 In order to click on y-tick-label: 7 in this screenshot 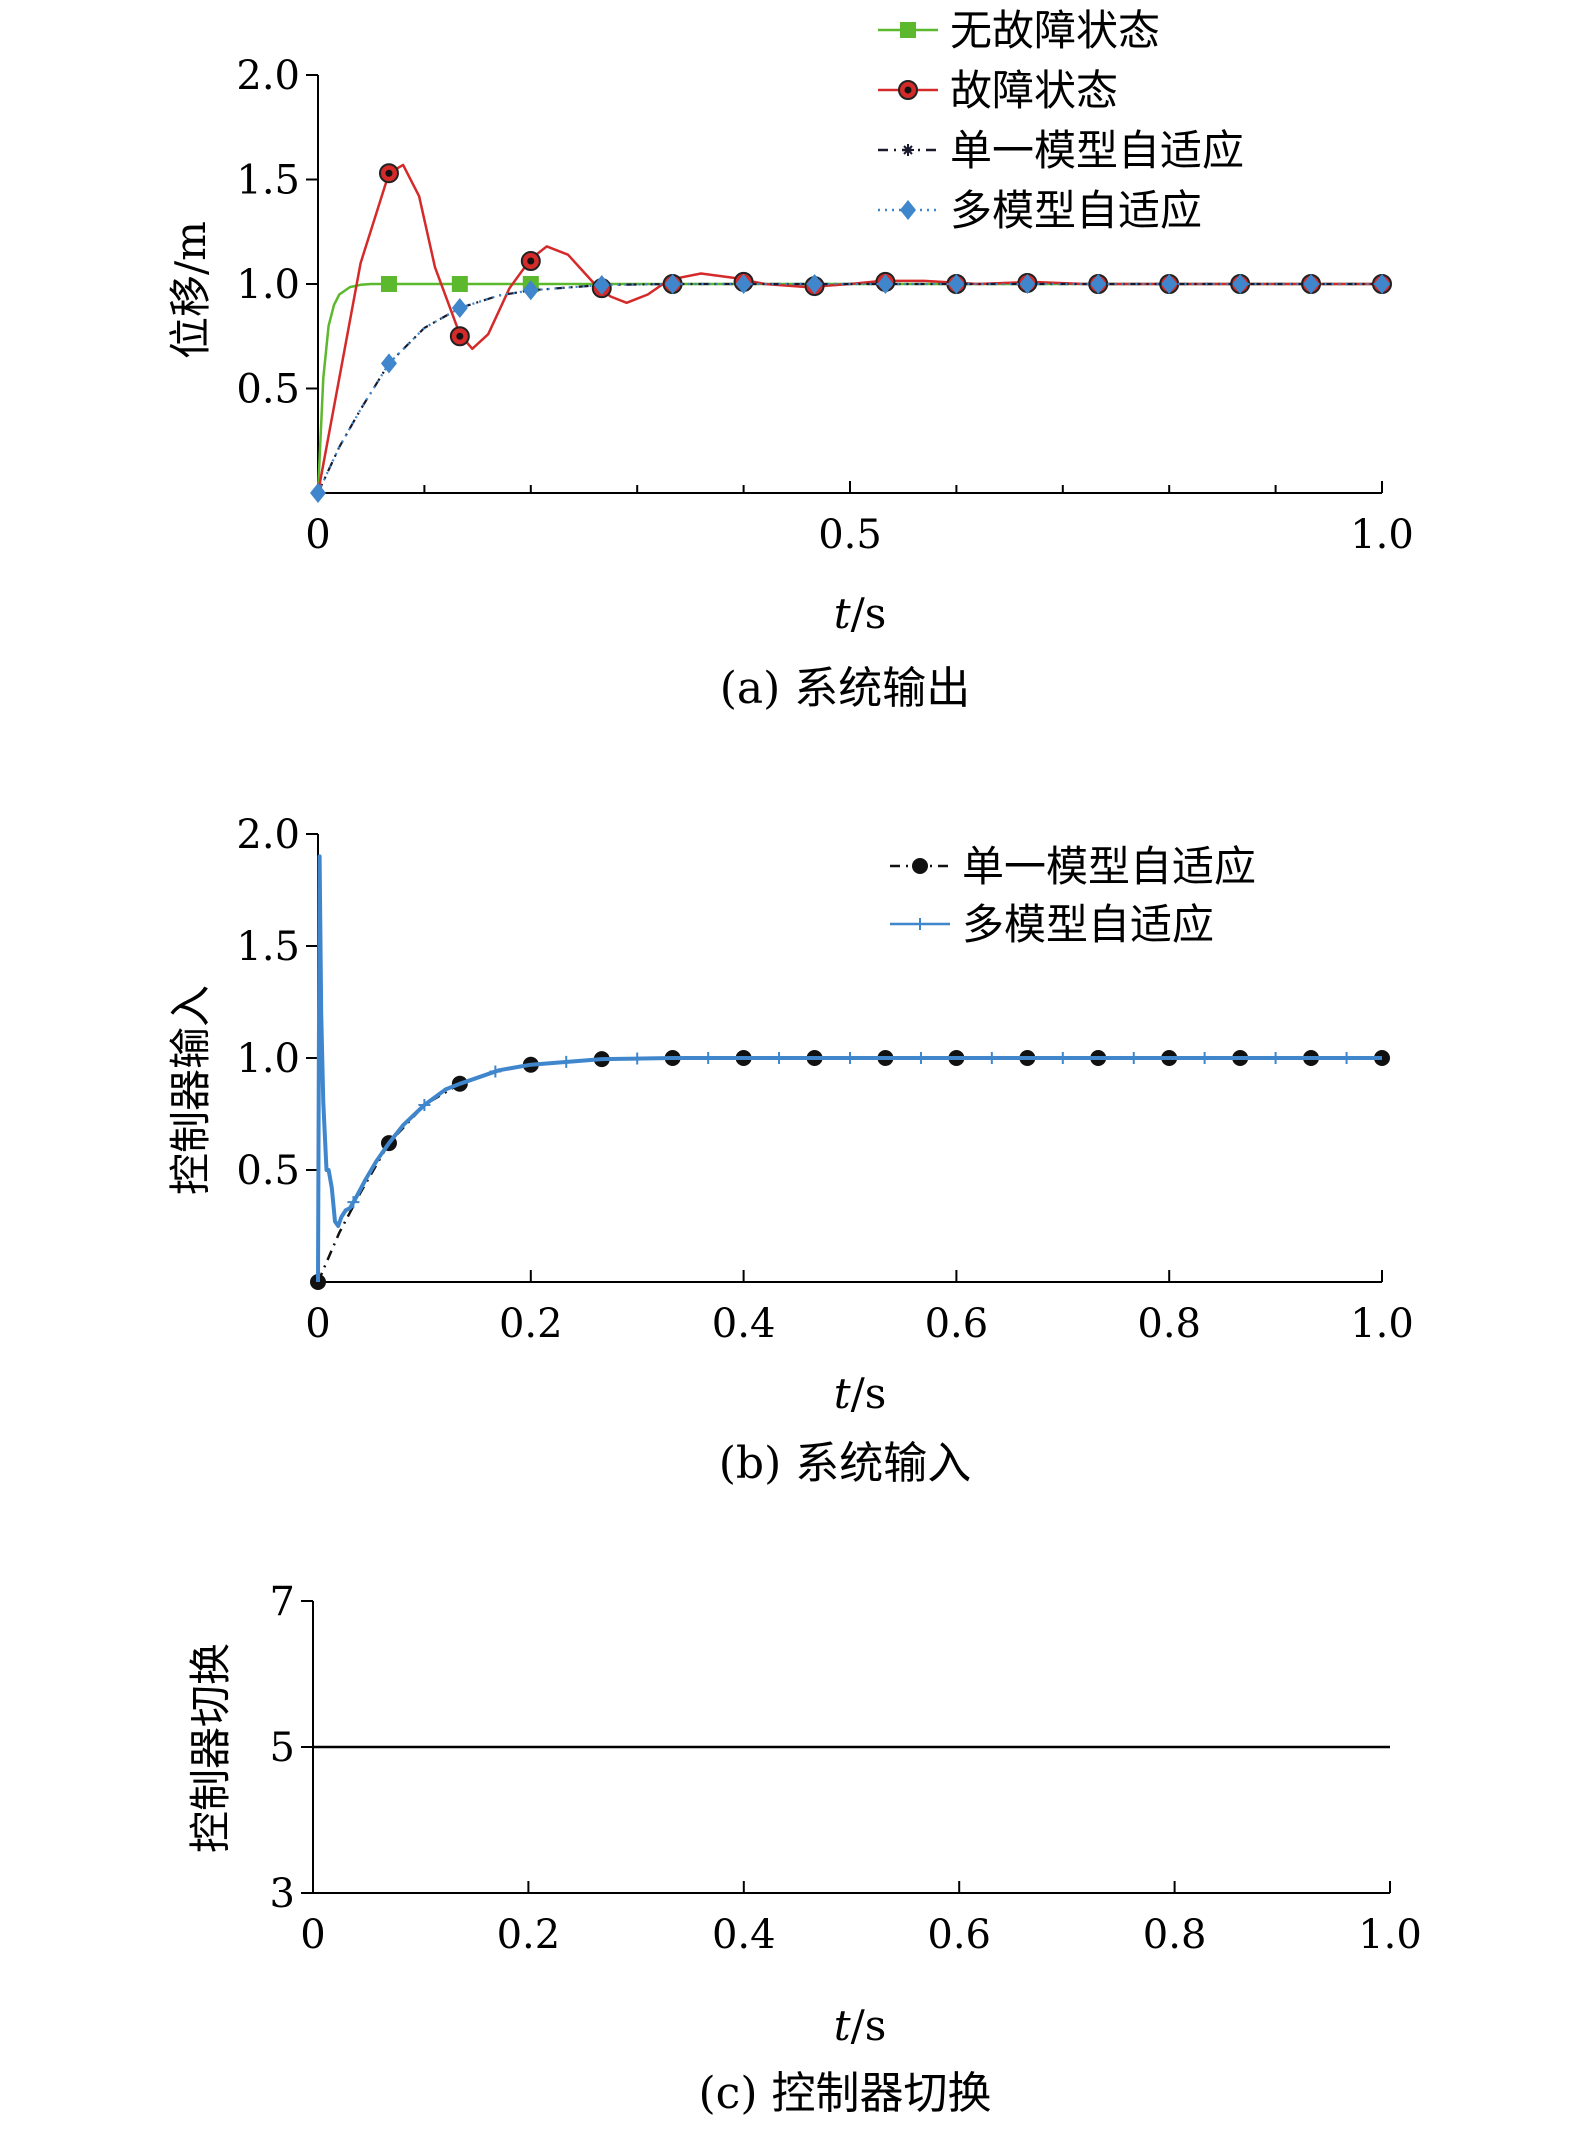, I will do `click(282, 1602)`.